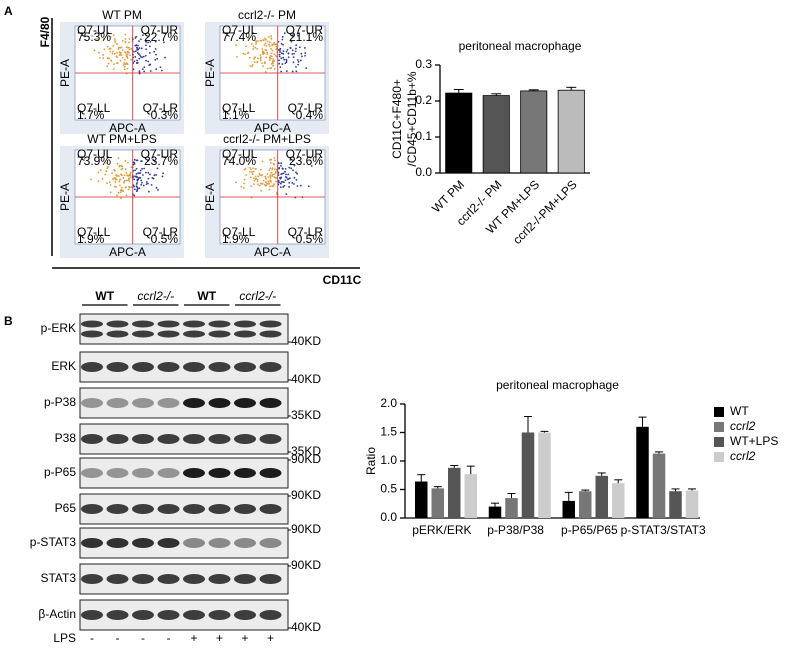 Image resolution: width=787 pixels, height=652 pixels. I want to click on row-label: p-STAT3, so click(53, 542).